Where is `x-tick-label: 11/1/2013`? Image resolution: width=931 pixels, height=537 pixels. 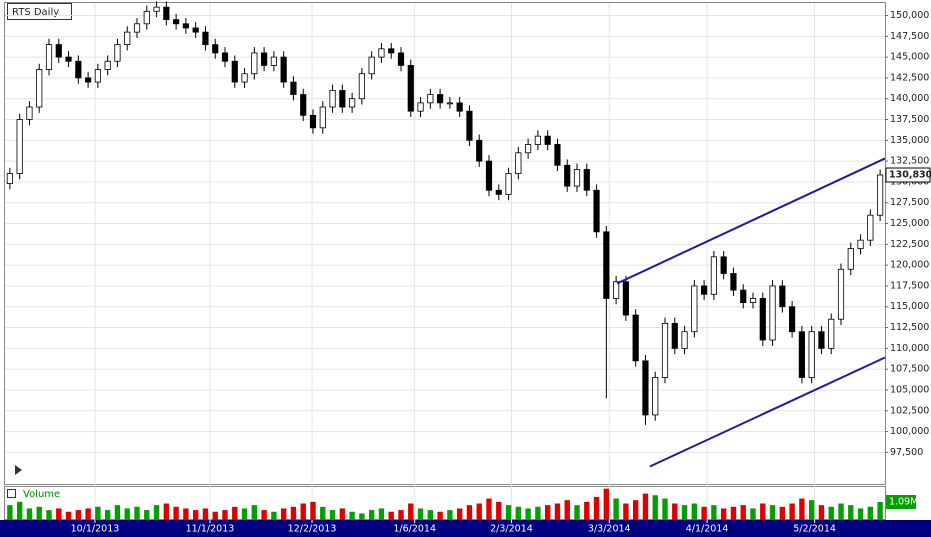 x-tick-label: 11/1/2013 is located at coordinates (210, 529).